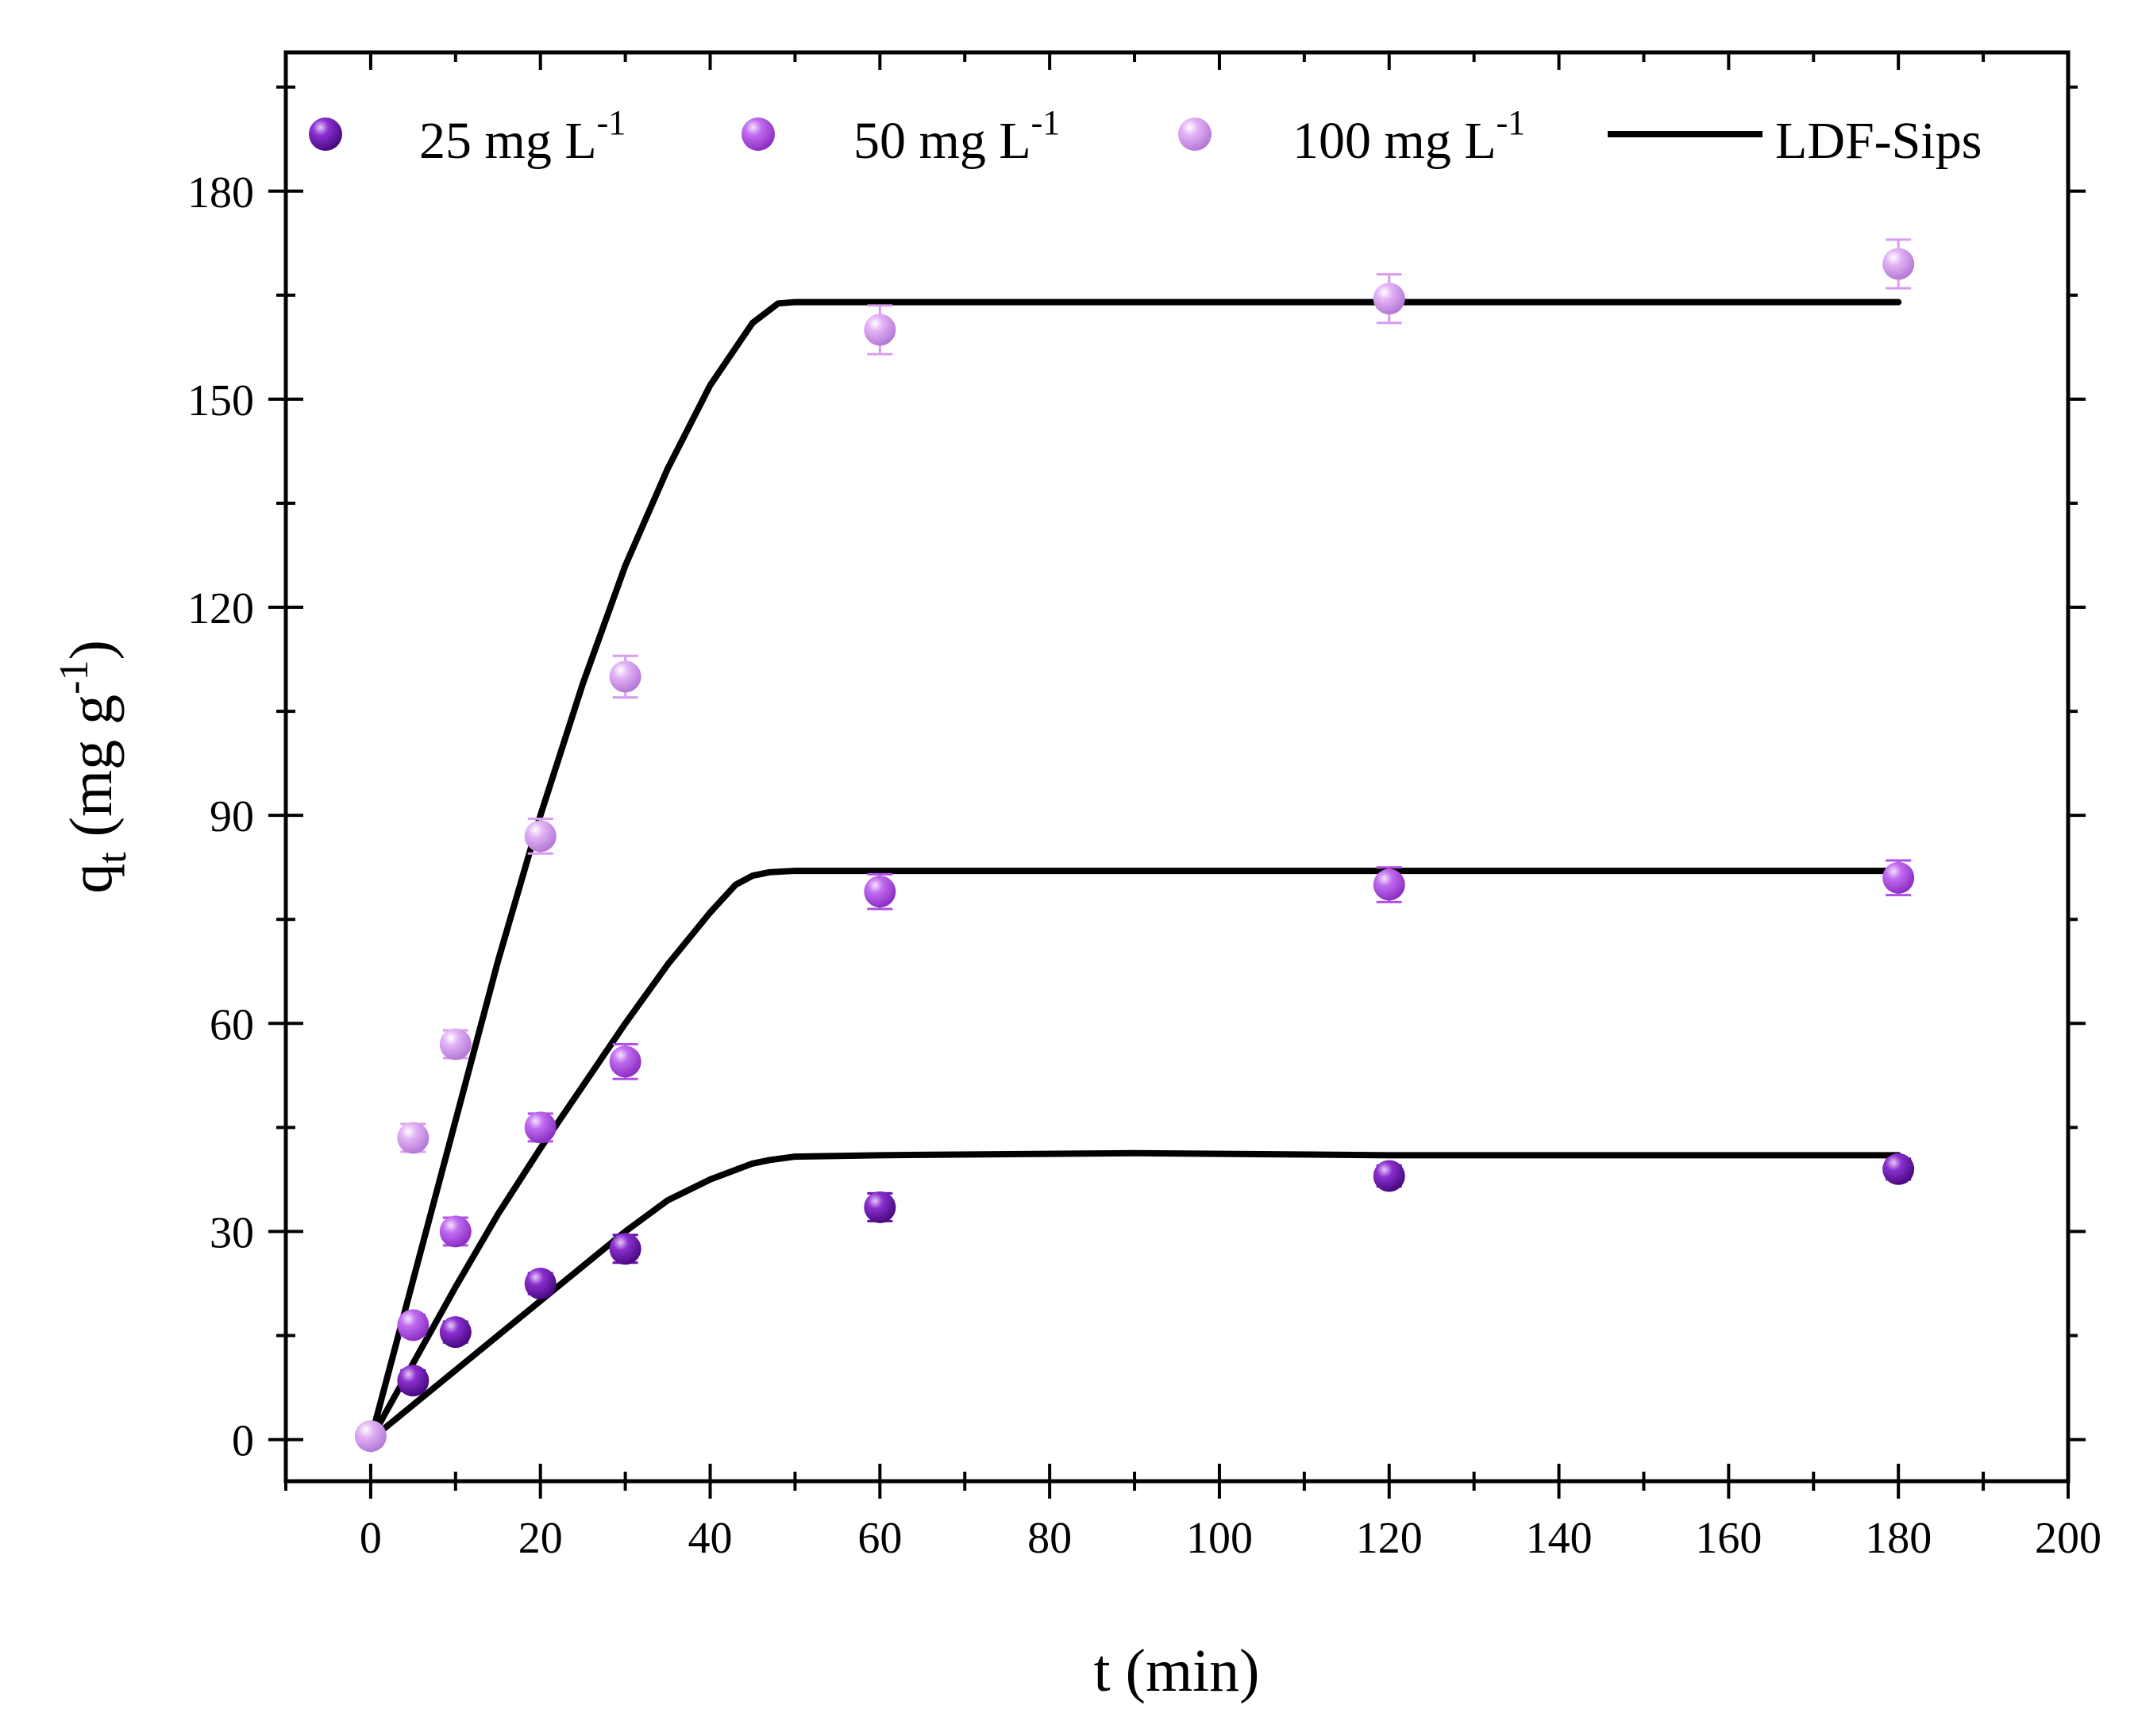  I want to click on legend-label: 100 mg L-1, so click(1408, 136).